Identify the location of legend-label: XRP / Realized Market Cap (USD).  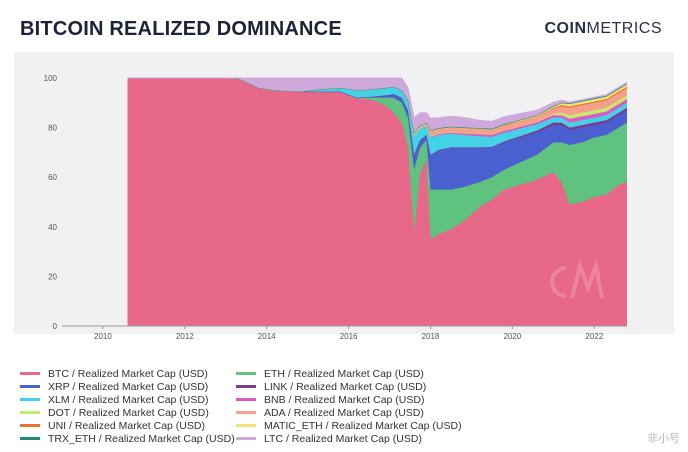
(128, 386).